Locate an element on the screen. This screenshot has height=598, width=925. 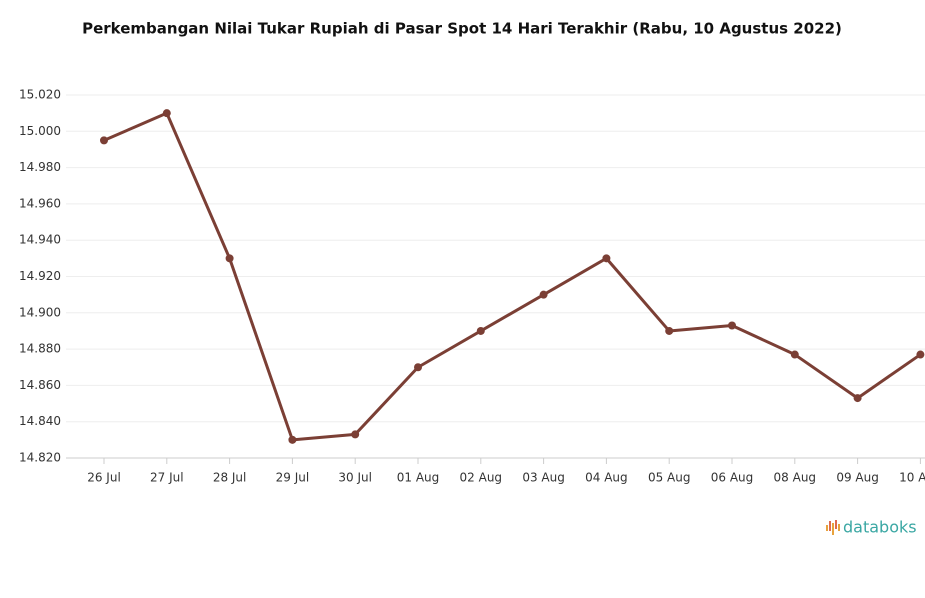
x-tick-label: 29 Jul is located at coordinates (293, 478).